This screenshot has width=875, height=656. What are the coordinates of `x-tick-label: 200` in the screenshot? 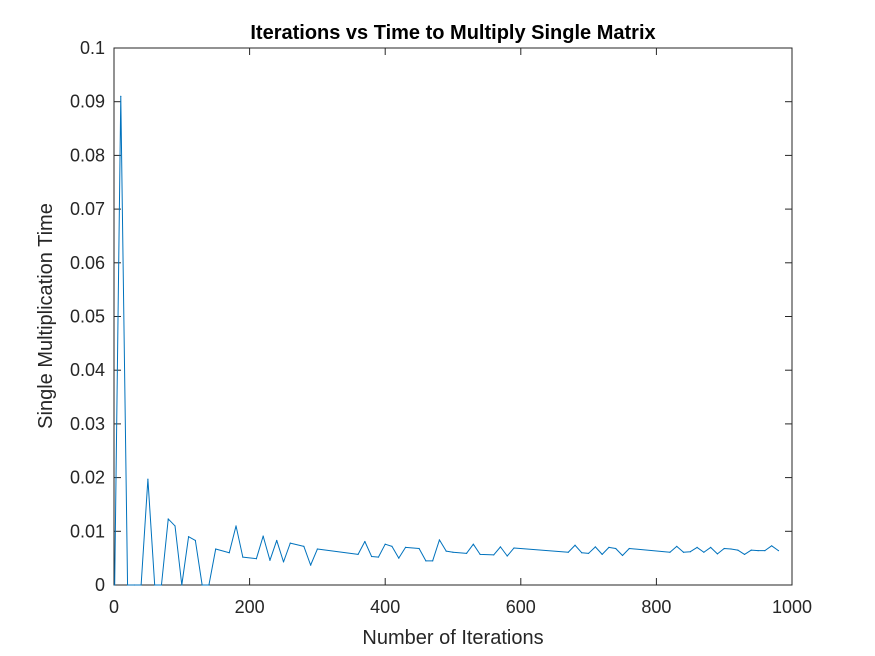 It's located at (250, 607).